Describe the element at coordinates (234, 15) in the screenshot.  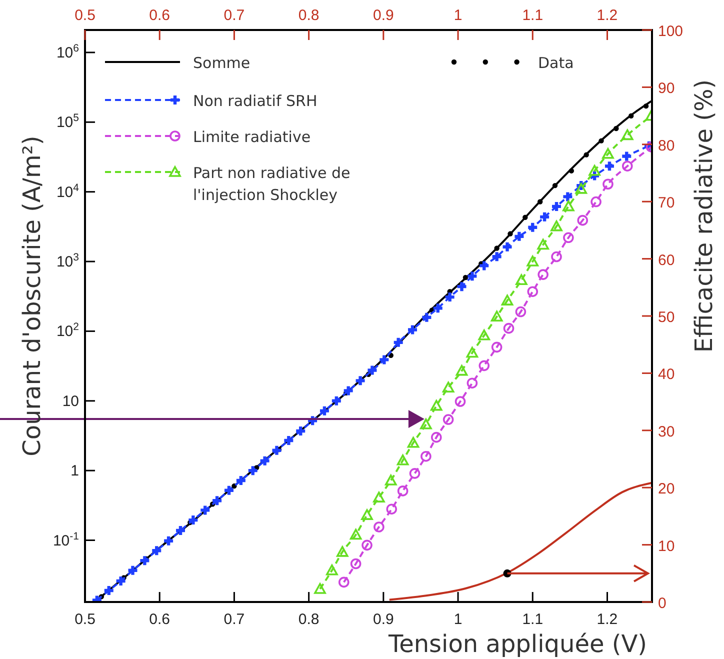
I see `x-tick-label: 0.7` at that location.